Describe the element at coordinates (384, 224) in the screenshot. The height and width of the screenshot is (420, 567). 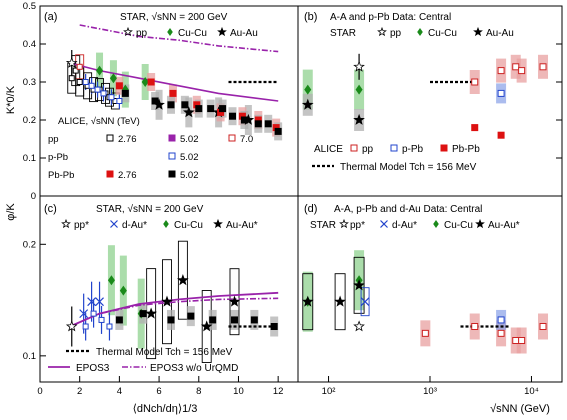
I see `d-legend-dau-cross` at that location.